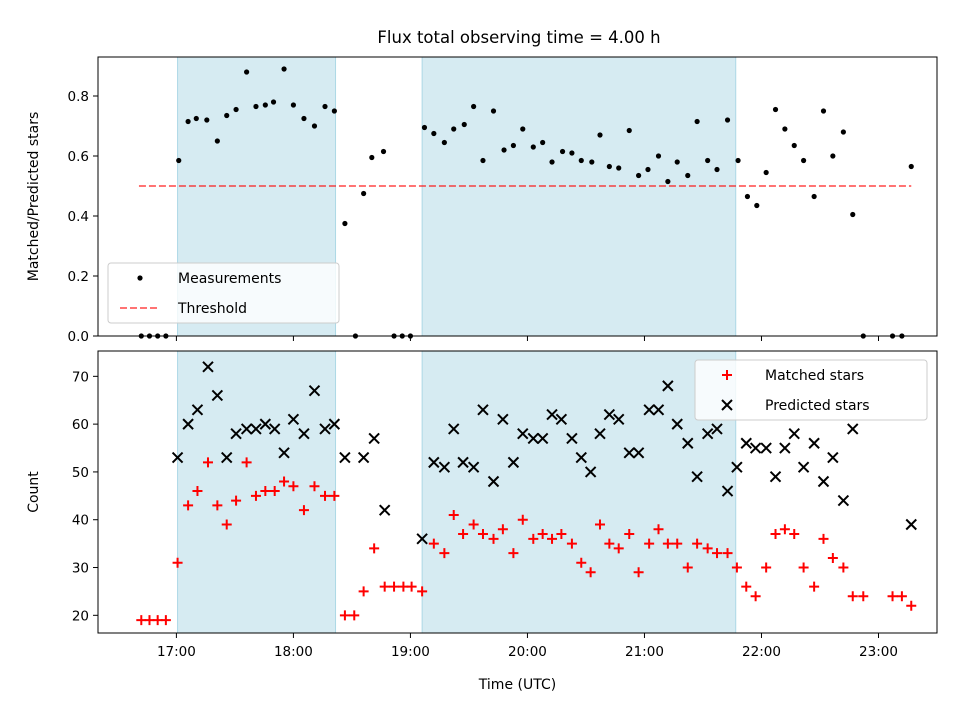 This screenshot has width=960, height=720. Describe the element at coordinates (78, 97) in the screenshot. I see `y-tick-label: 0.8` at that location.